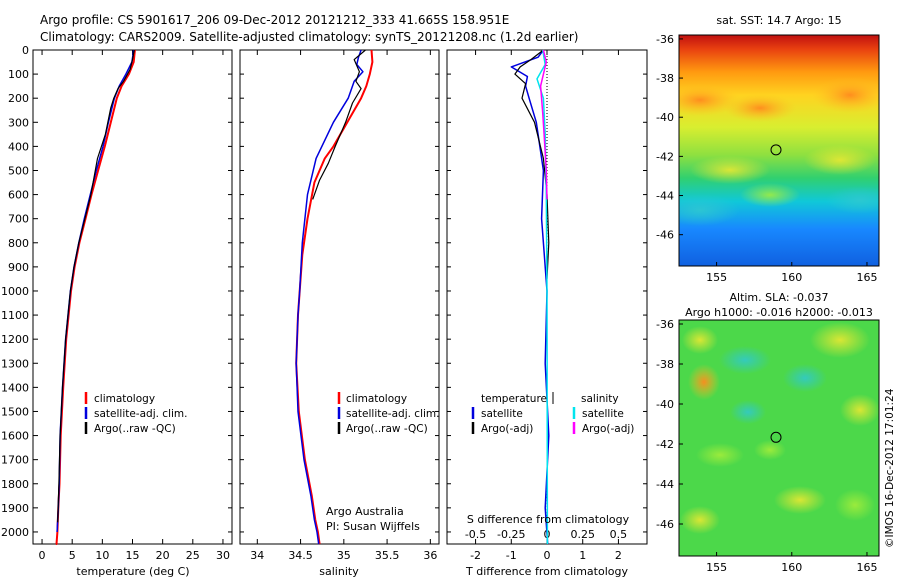 The height and width of the screenshot is (580, 900). I want to click on depth-tick-label: 900, so click(18, 267).